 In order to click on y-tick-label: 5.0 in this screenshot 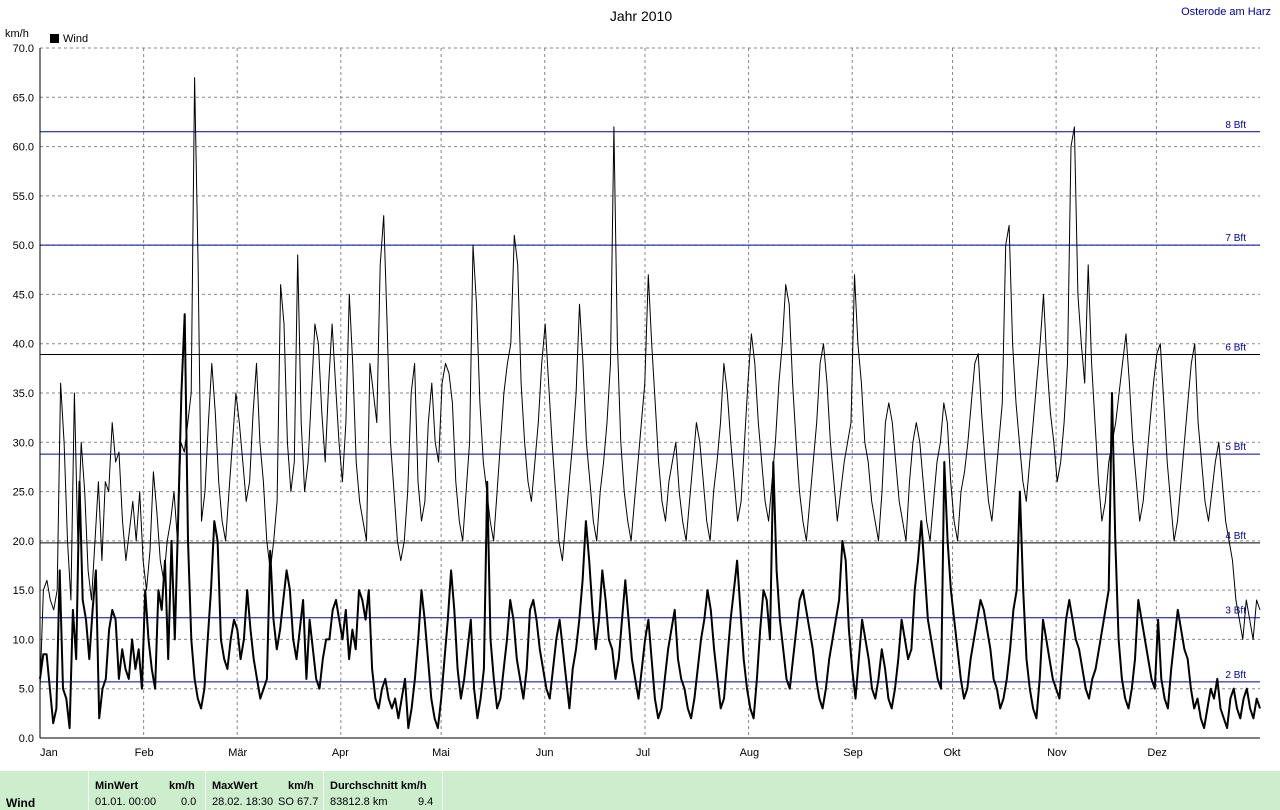, I will do `click(26, 690)`.